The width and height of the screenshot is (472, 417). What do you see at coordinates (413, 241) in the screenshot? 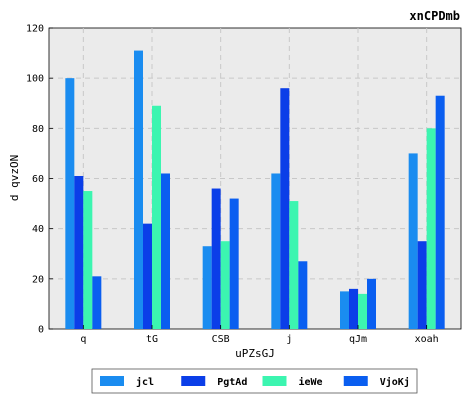
I see `bar-jcl-xoah` at bounding box center [413, 241].